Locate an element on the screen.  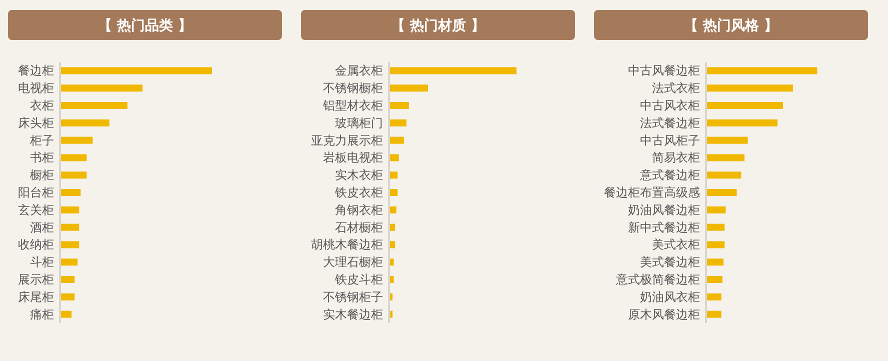
y-tick-label: 玄关柜 is located at coordinates (36, 209).